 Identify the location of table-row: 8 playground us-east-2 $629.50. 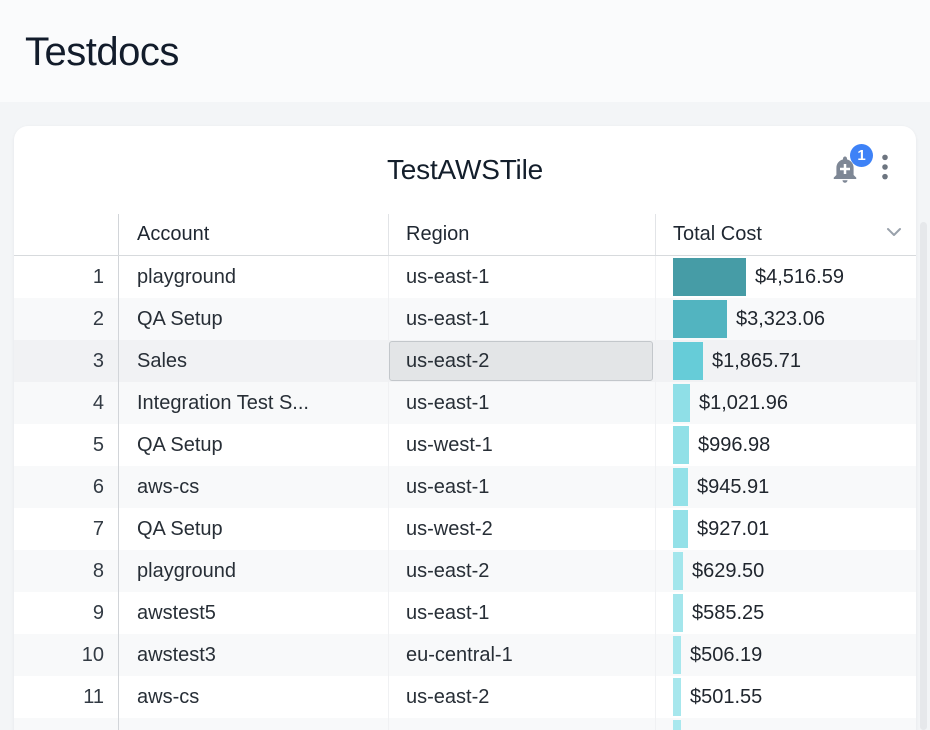
(465, 571).